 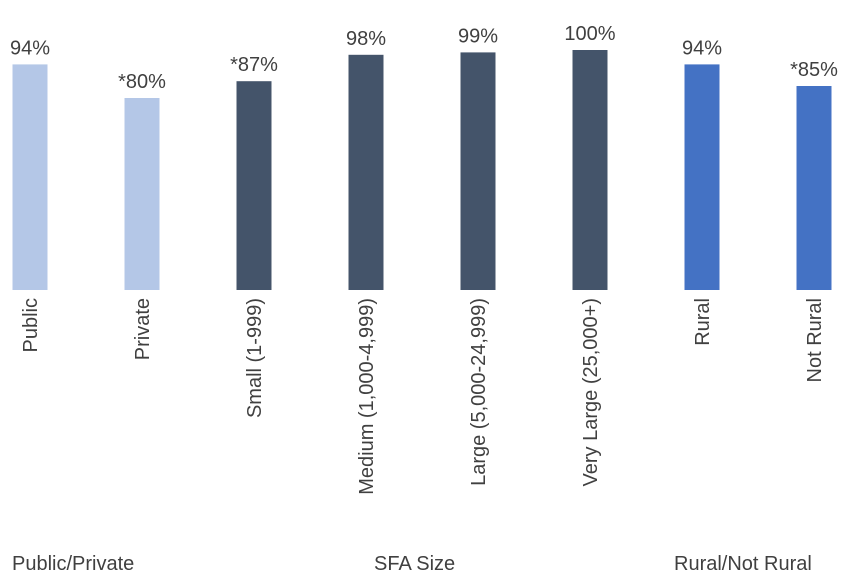 What do you see at coordinates (703, 322) in the screenshot?
I see `category-label-rural: Rural` at bounding box center [703, 322].